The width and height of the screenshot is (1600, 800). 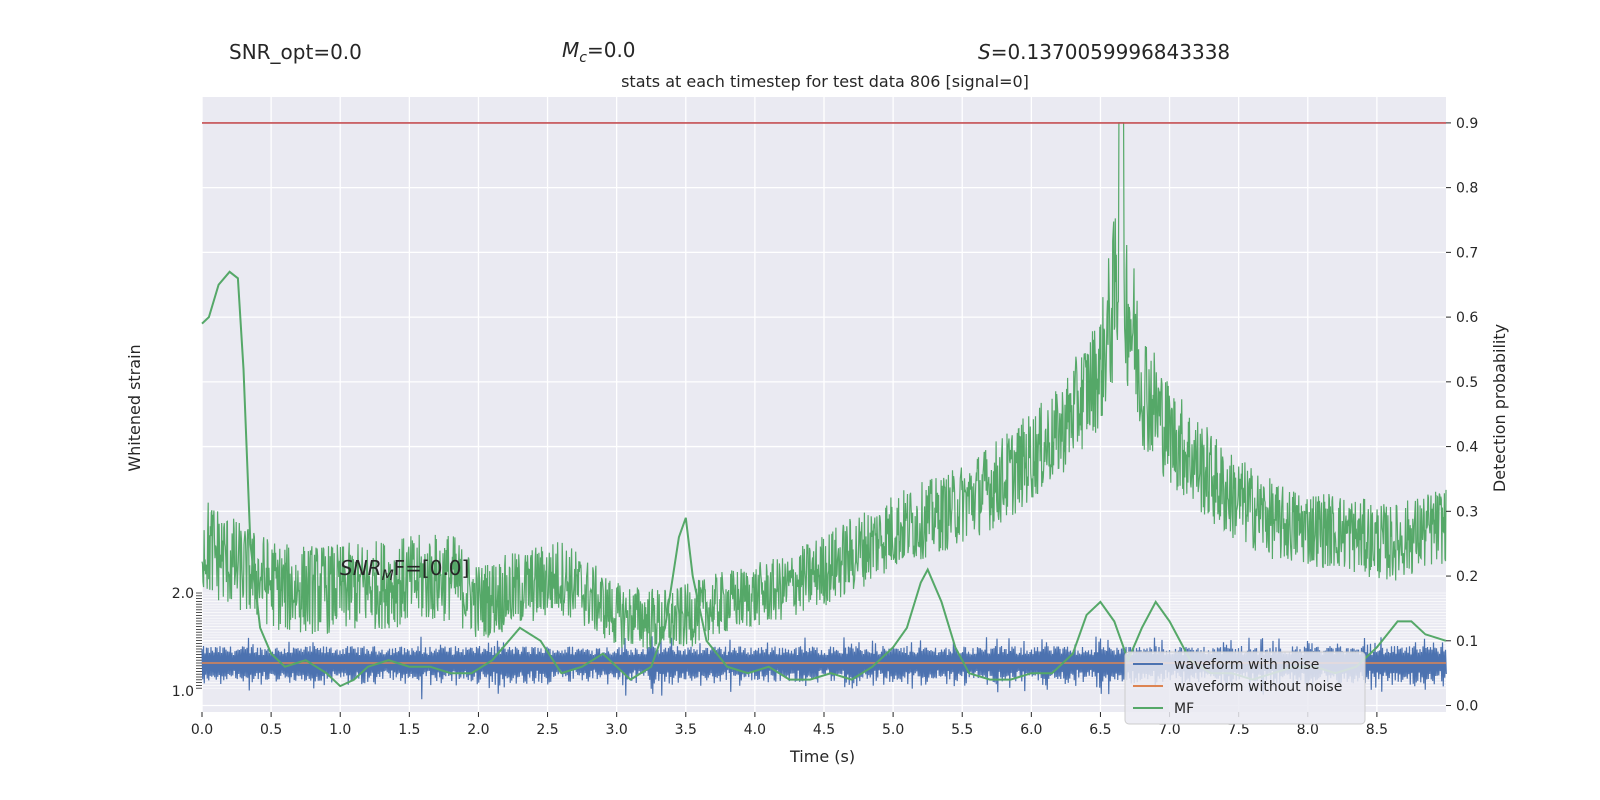 I want to click on y-right-tick-label: 0.6, so click(x=1467, y=318).